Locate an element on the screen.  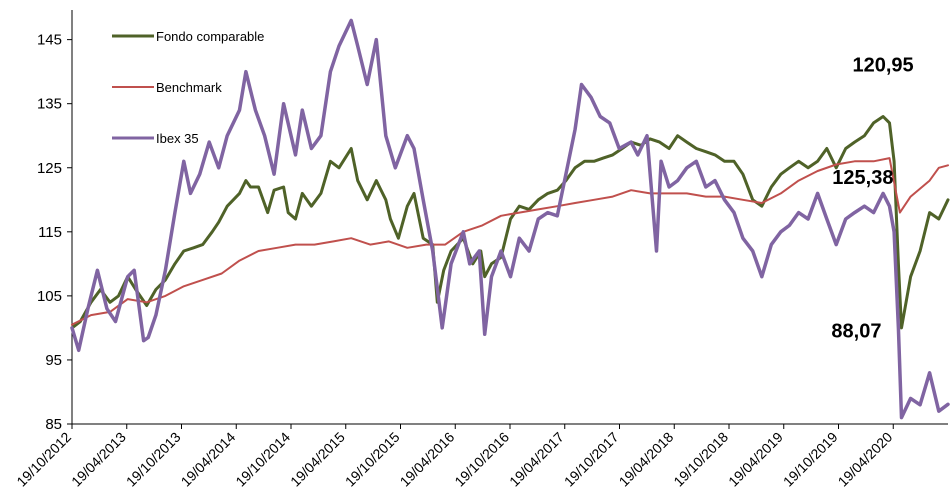
x-tick-label: 19/10/2013 is located at coordinates (153, 459).